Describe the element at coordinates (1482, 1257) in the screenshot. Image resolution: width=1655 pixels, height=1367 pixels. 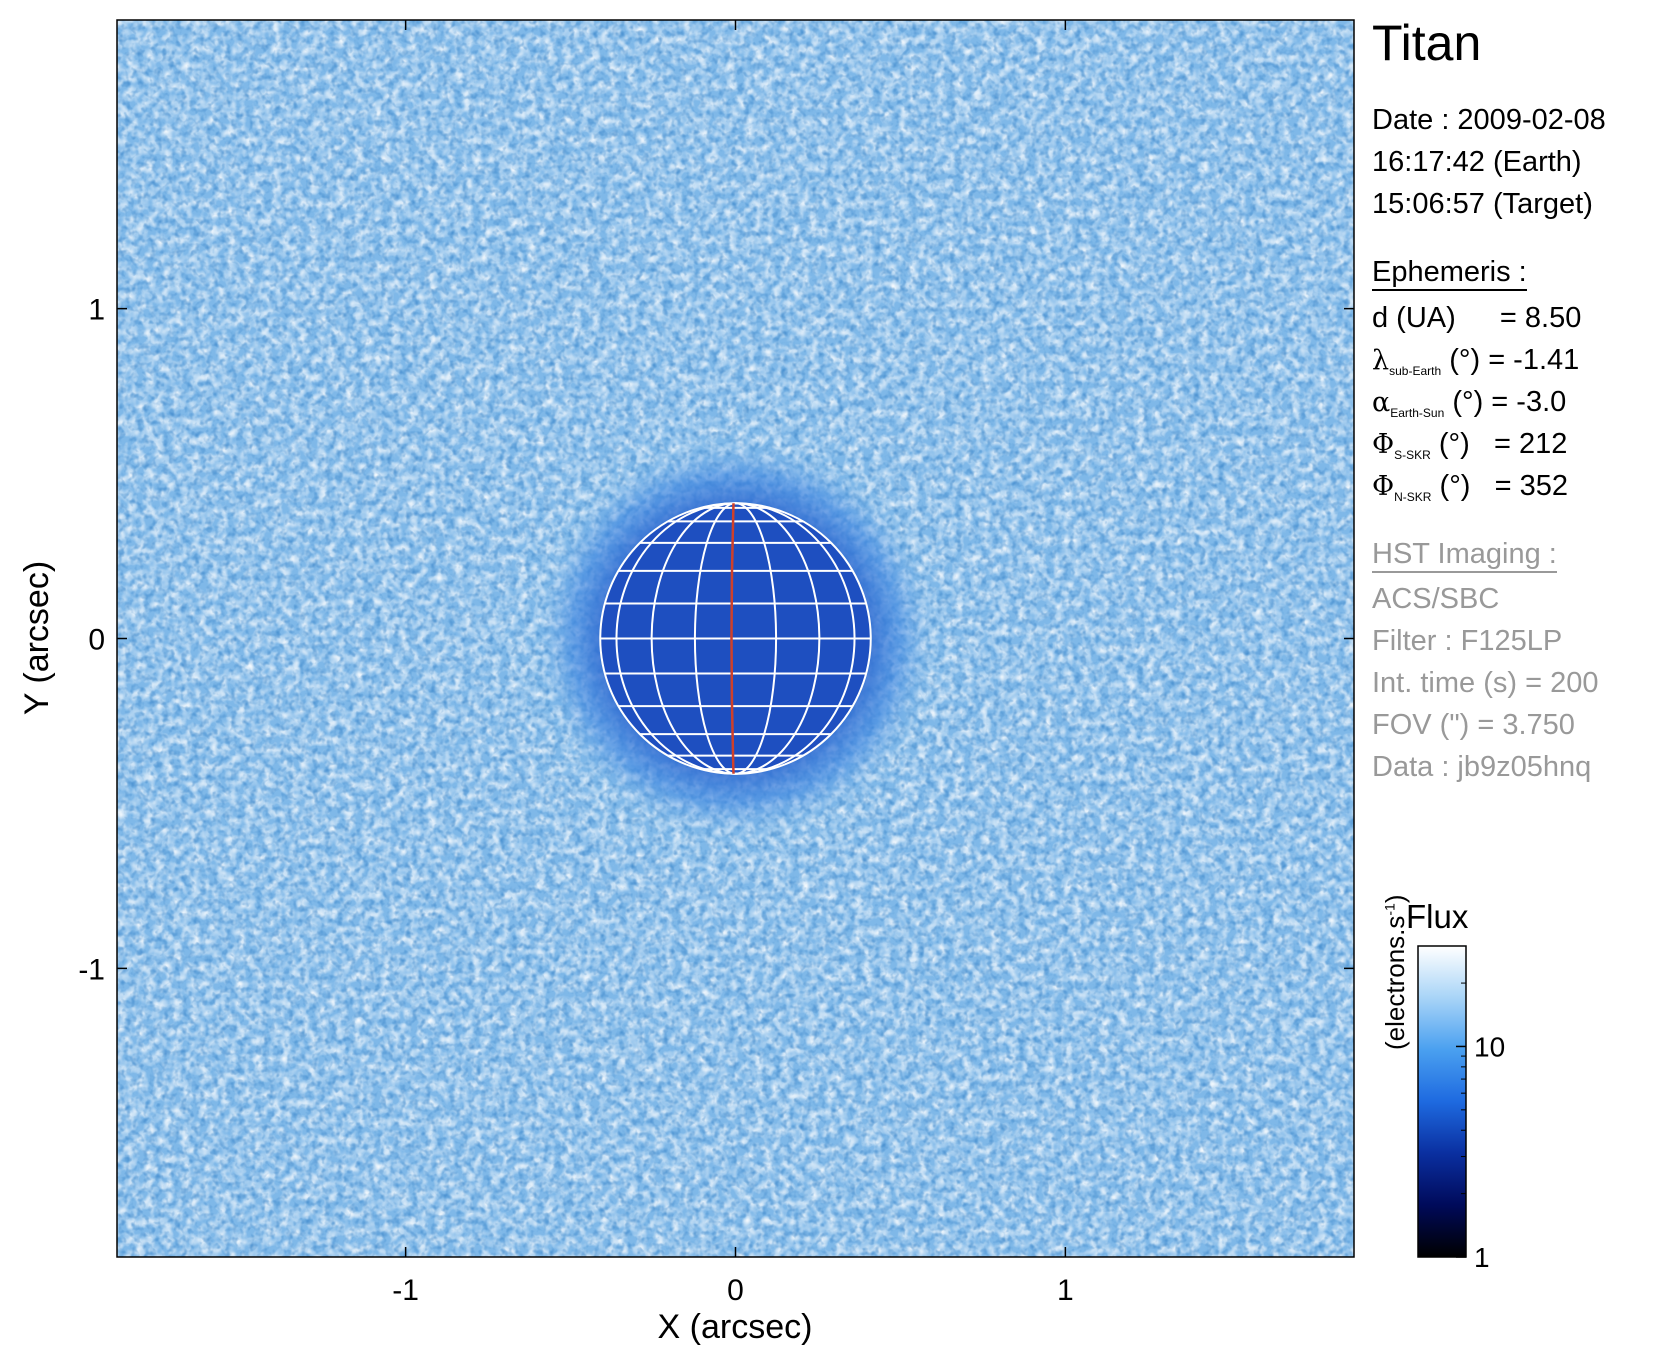
I see `colorbar-tick-label: 1` at that location.